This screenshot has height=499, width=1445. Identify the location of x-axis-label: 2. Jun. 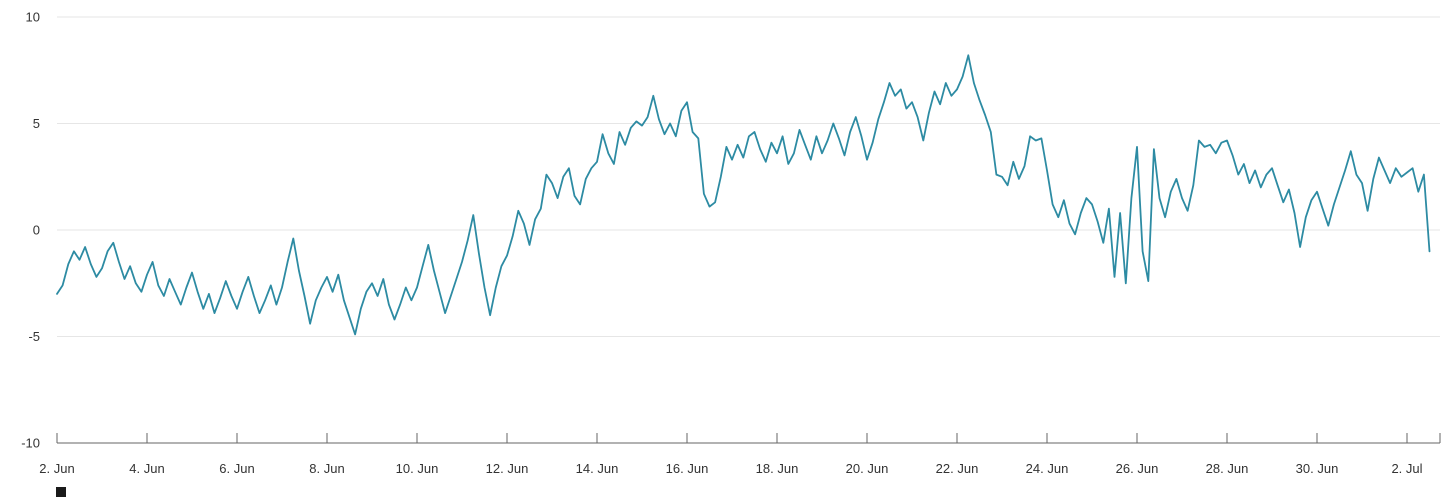
(56, 468).